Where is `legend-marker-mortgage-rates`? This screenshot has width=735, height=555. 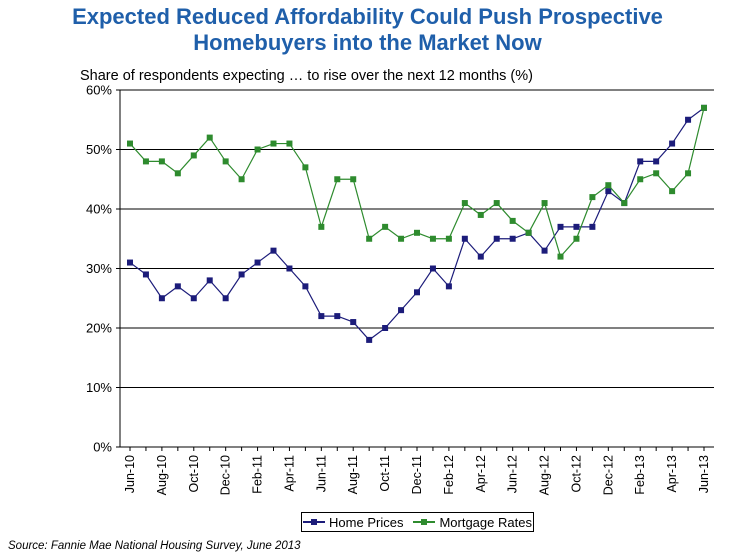 legend-marker-mortgage-rates is located at coordinates (424, 522).